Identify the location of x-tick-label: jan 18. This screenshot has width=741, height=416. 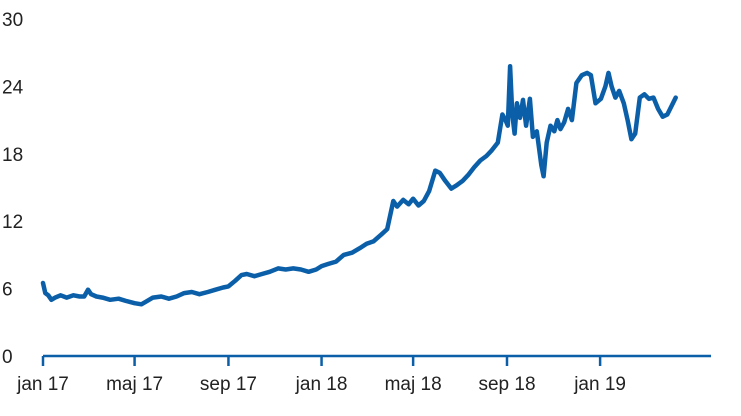
(321, 384).